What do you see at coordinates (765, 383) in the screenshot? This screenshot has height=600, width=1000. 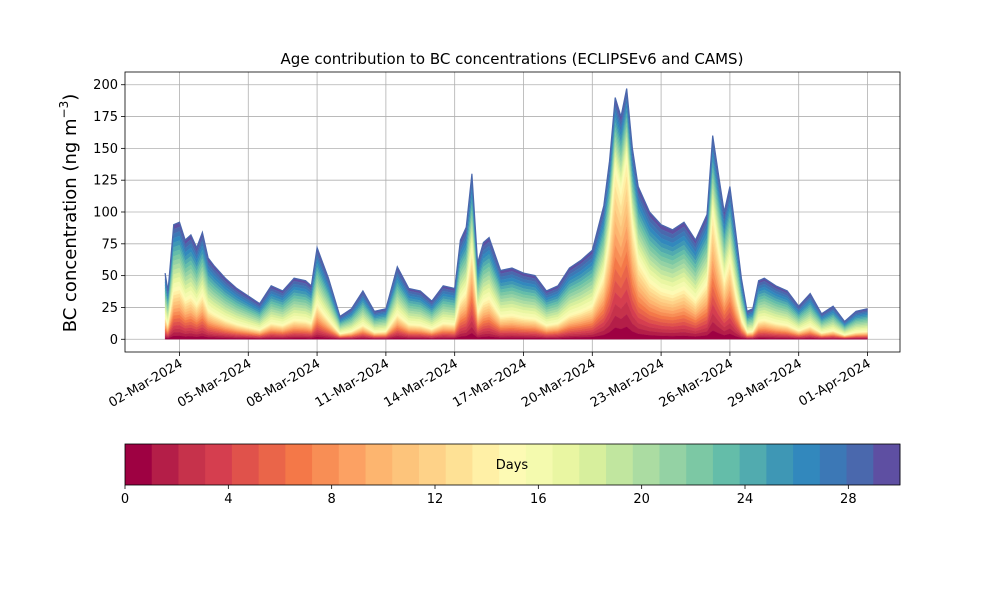 I see `x-tick-label: 29-Mar-2024` at bounding box center [765, 383].